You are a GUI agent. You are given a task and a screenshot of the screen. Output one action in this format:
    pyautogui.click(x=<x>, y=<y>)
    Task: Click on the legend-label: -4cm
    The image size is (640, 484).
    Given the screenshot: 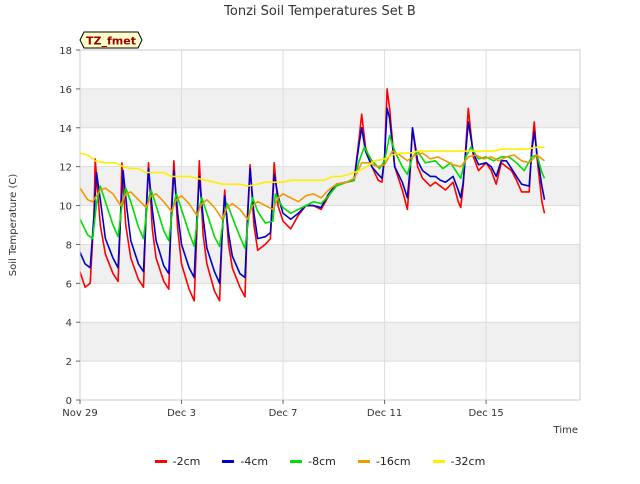 What is the action you would take?
    pyautogui.click(x=254, y=461)
    